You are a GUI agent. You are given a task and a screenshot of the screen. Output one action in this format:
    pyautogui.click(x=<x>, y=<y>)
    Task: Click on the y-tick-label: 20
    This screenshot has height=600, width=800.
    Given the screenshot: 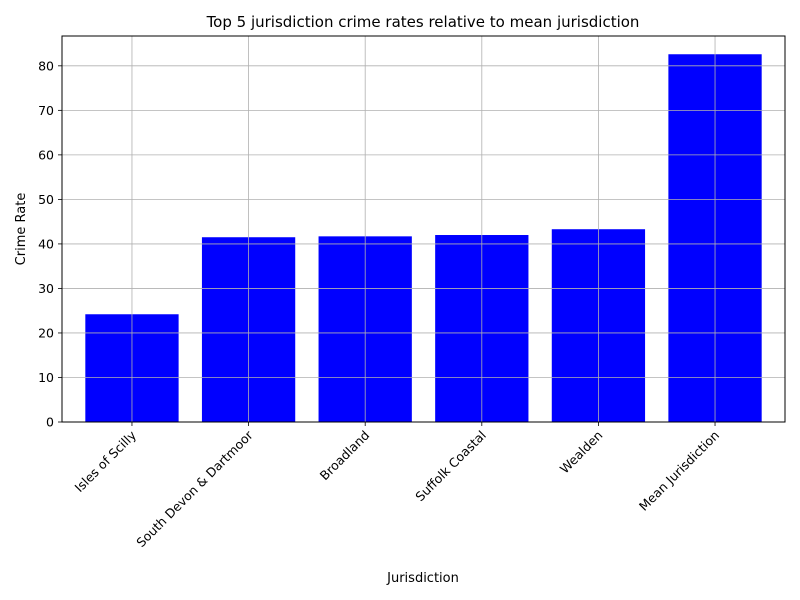 What is the action you would take?
    pyautogui.click(x=46, y=332)
    